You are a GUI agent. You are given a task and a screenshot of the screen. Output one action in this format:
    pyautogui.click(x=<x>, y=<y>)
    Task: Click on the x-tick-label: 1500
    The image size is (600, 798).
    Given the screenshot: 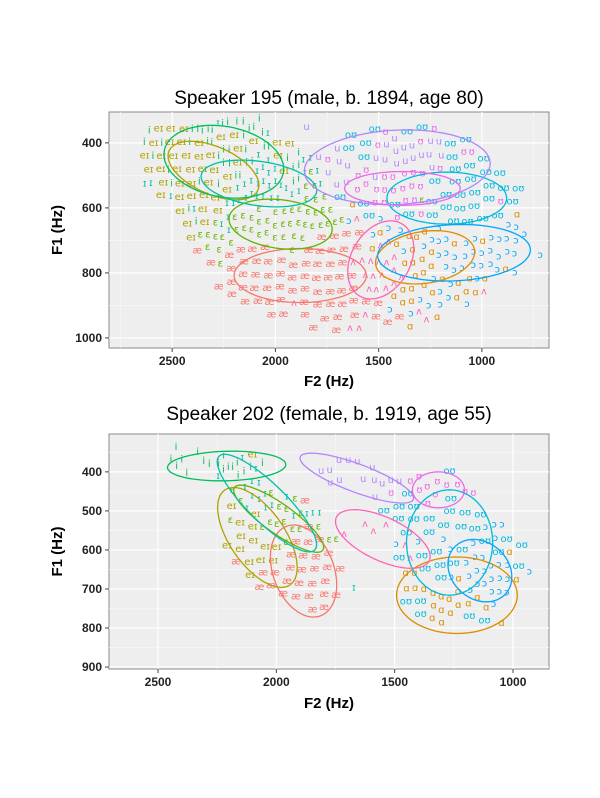 What is the action you would take?
    pyautogui.click(x=378, y=361)
    